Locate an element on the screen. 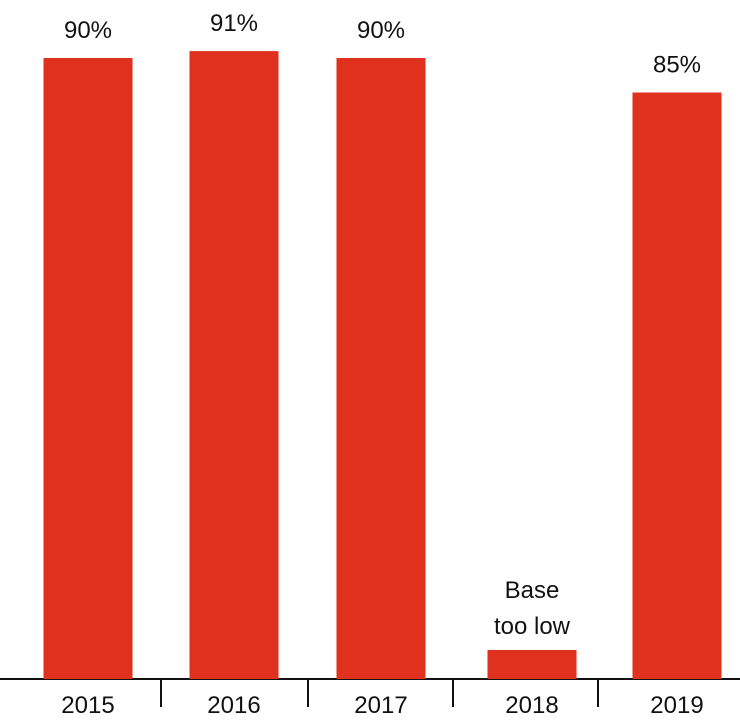 This screenshot has width=740, height=722. x-tick-label-2016: 2016 is located at coordinates (233, 705).